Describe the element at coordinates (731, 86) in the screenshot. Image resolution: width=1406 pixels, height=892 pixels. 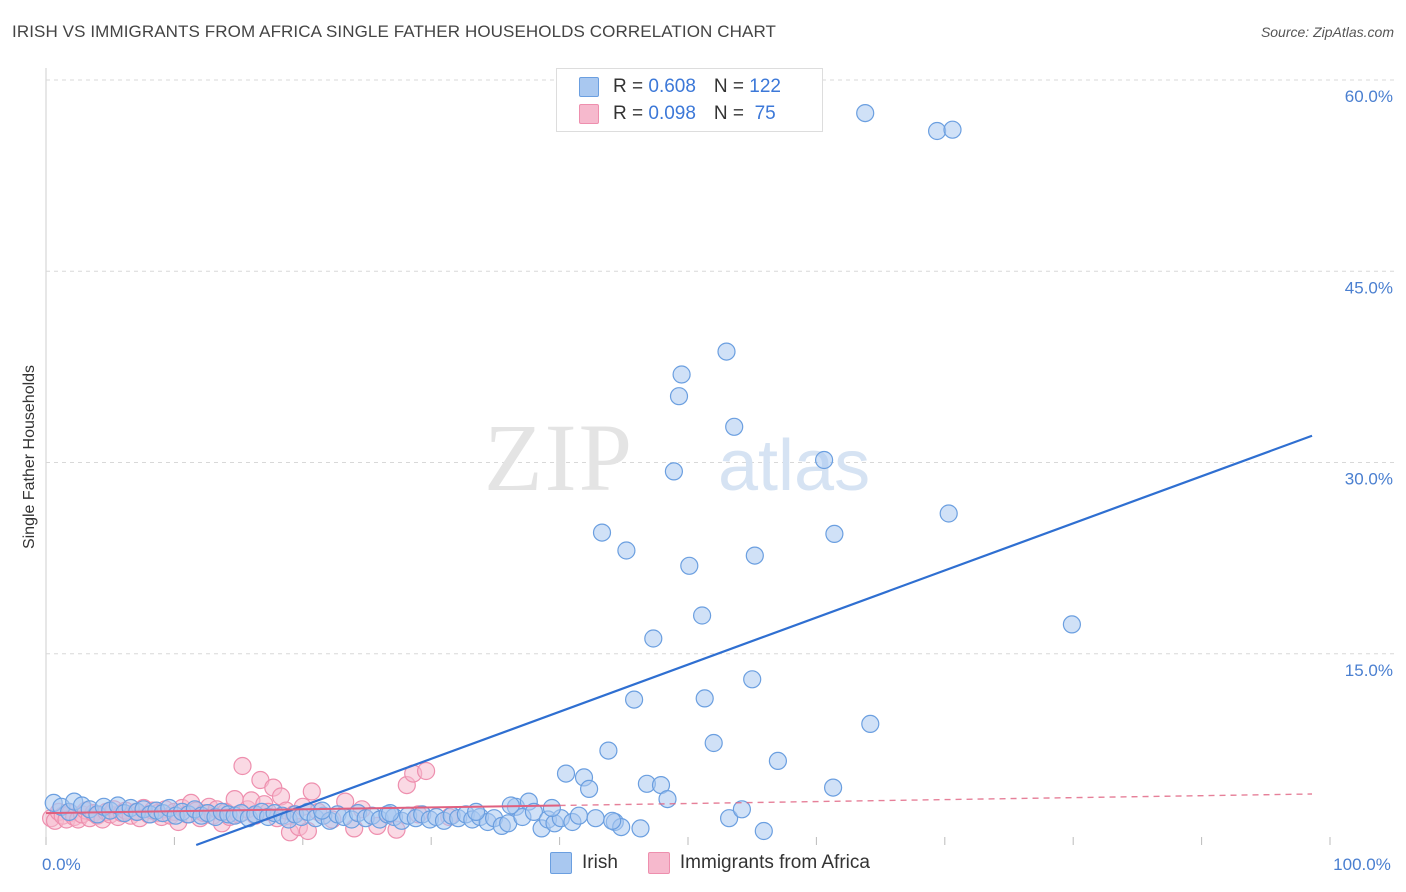
I see `legend-irish-n-label: N =` at that location.